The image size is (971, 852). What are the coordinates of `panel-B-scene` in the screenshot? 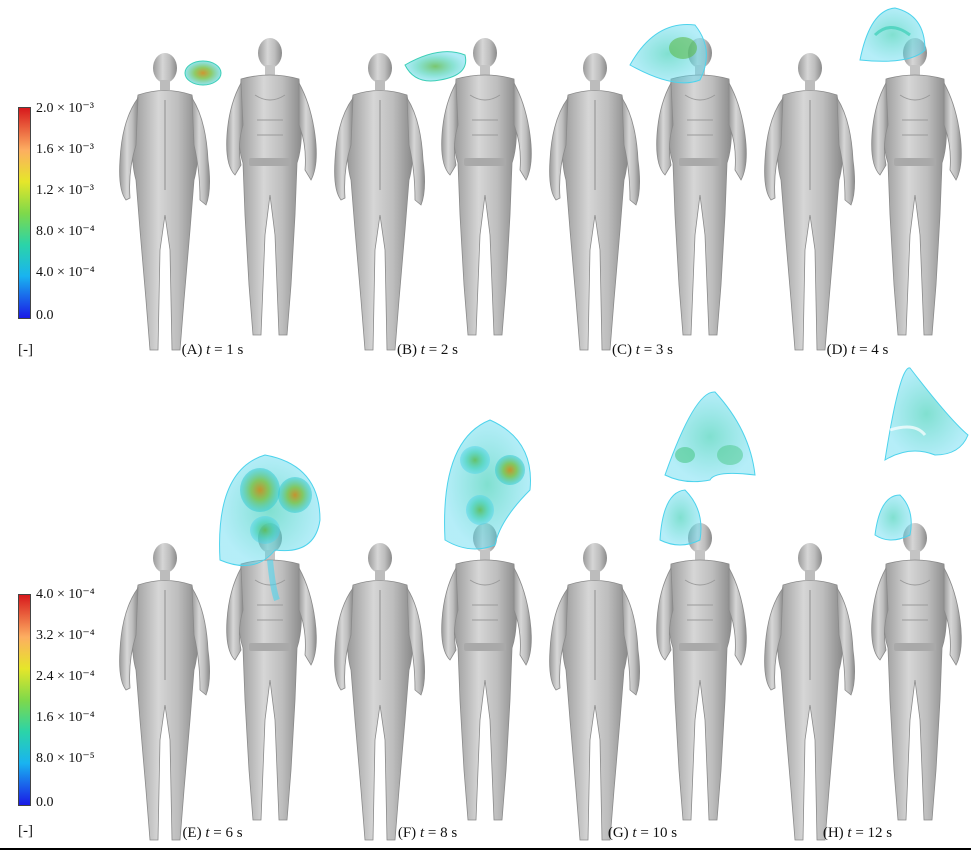 It's located at (433, 194).